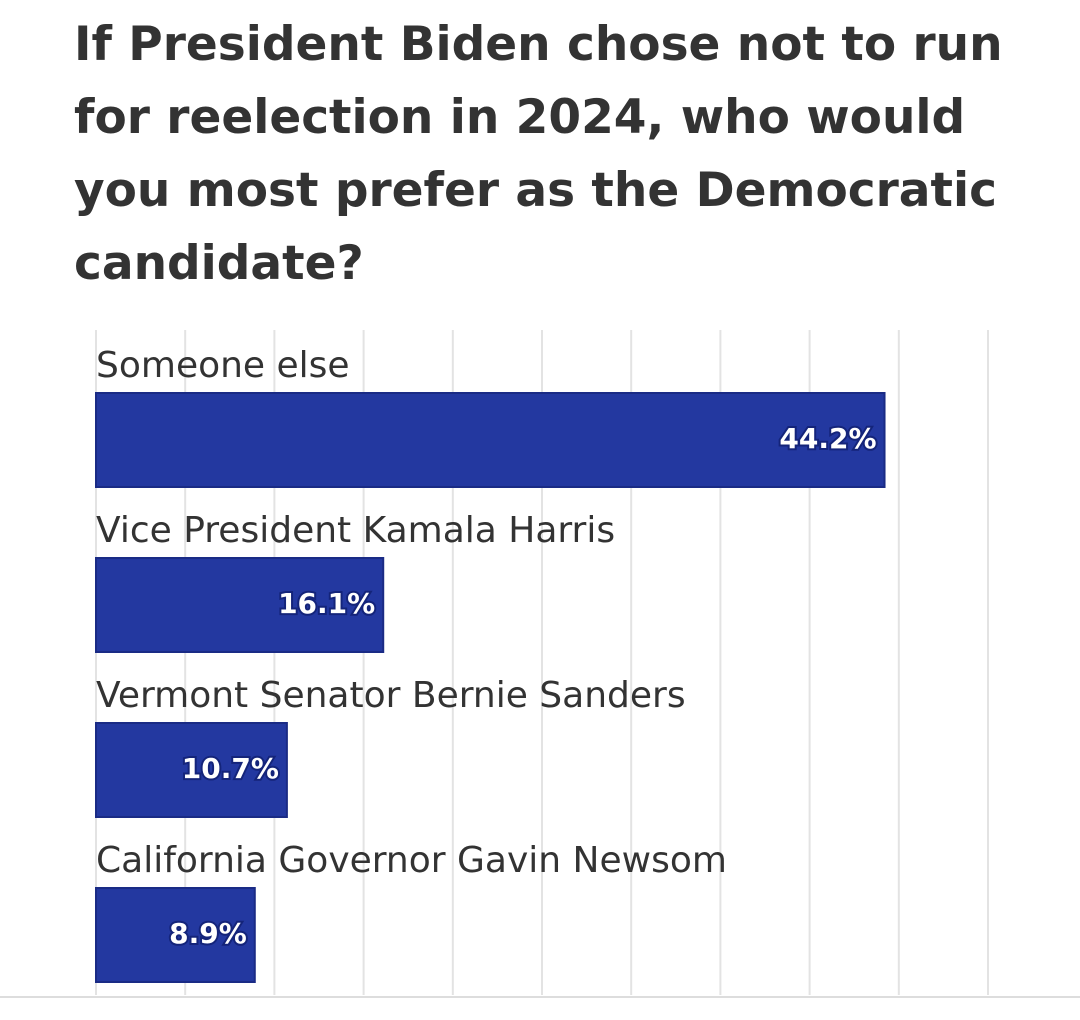 The height and width of the screenshot is (1020, 1080). Describe the element at coordinates (411, 860) in the screenshot. I see `category-label: California Governor Gavin Newsom` at that location.